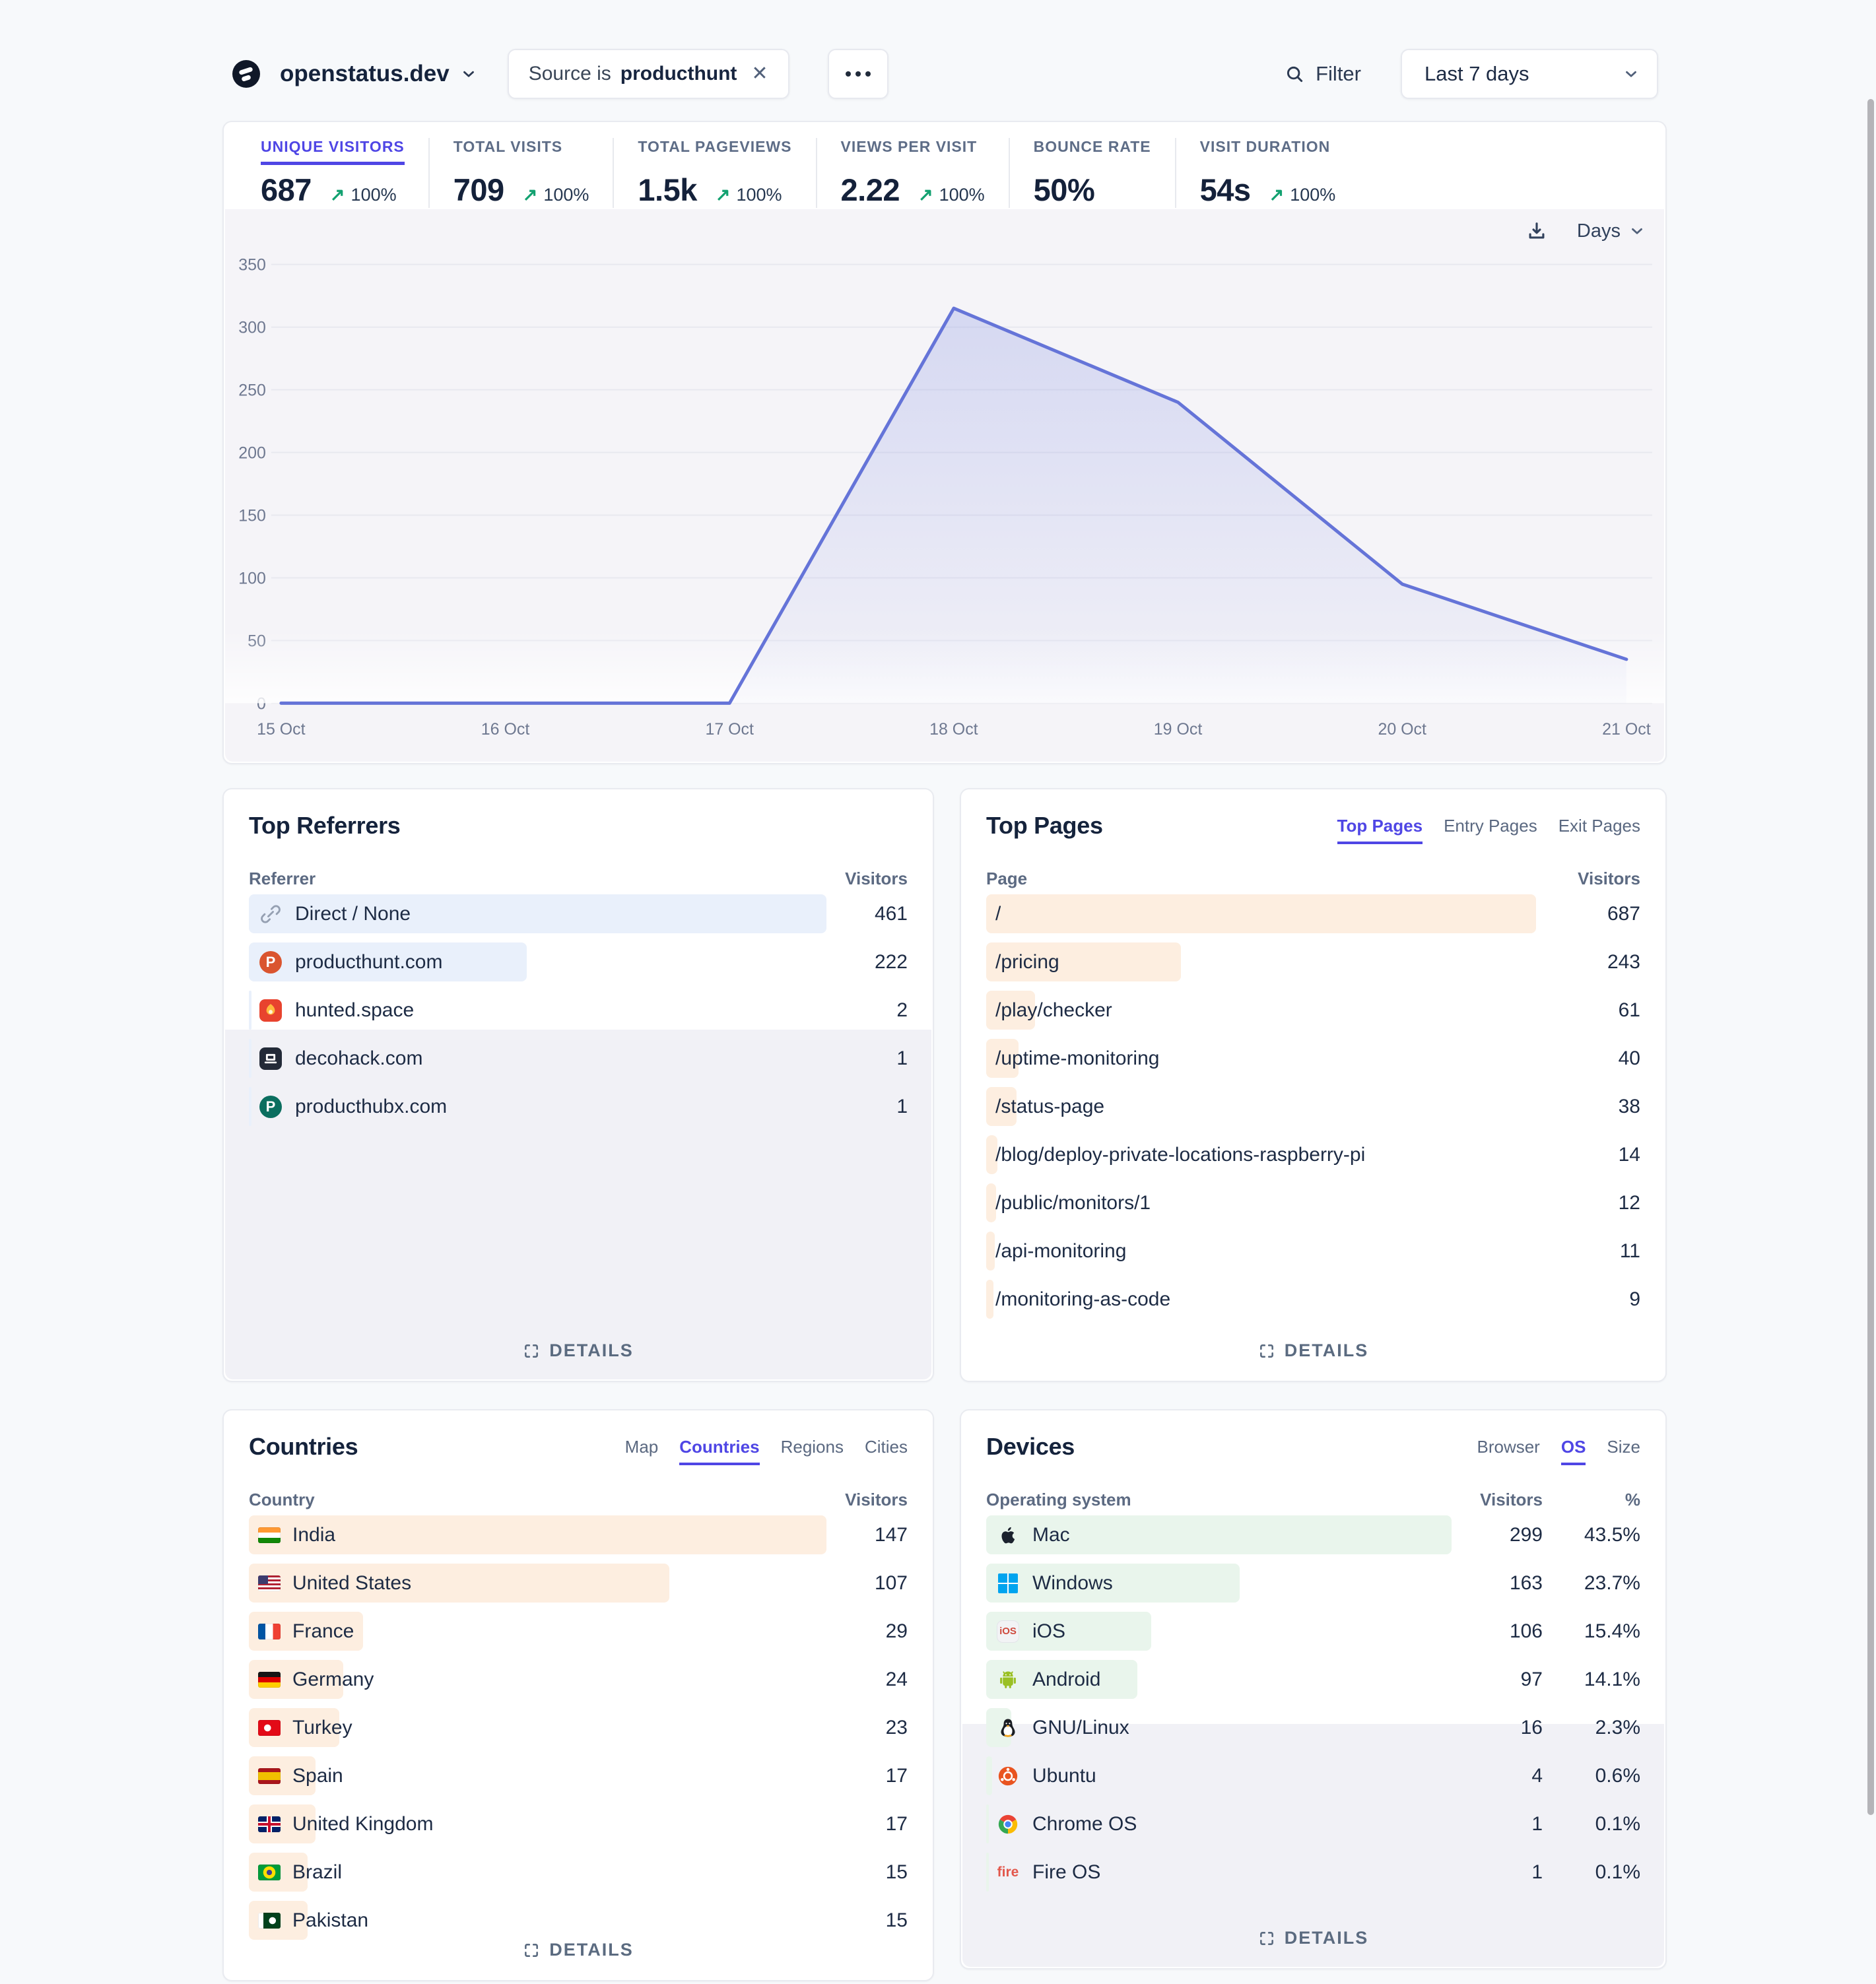 This screenshot has height=1984, width=1876. What do you see at coordinates (1313, 1631) in the screenshot?
I see `os-row: iOS iOS 106 15.4%` at bounding box center [1313, 1631].